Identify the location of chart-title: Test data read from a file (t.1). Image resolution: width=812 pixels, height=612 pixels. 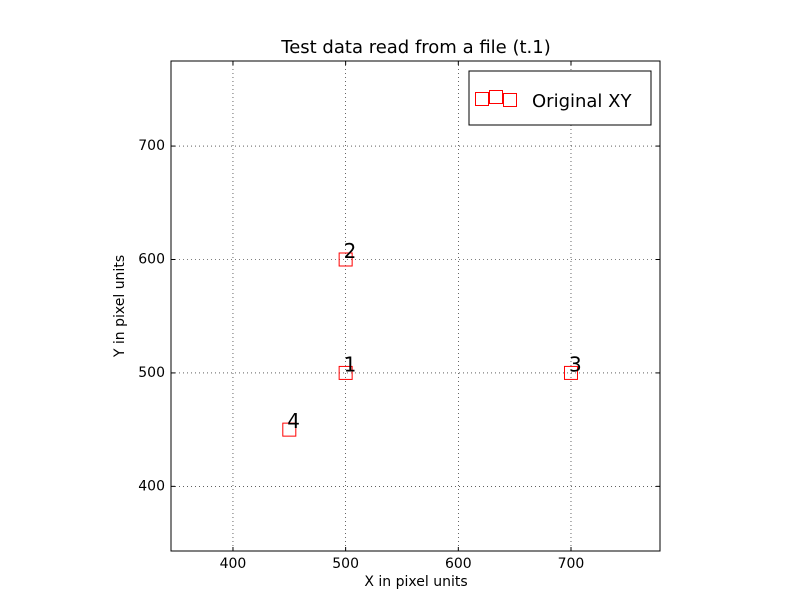
(415, 47).